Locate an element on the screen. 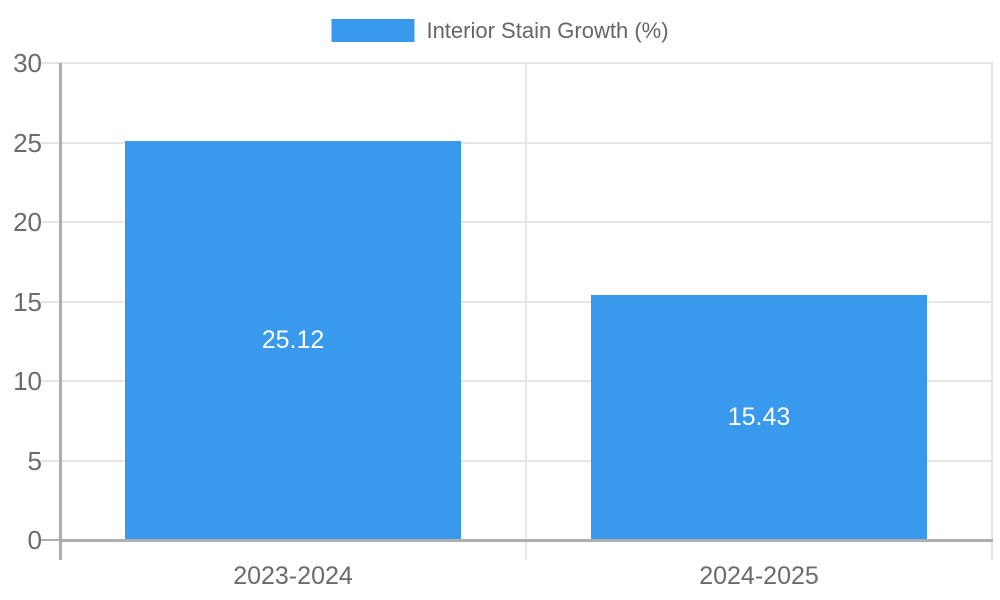 This screenshot has width=1000, height=600. x-tick-label: 2023-2024 is located at coordinates (293, 576).